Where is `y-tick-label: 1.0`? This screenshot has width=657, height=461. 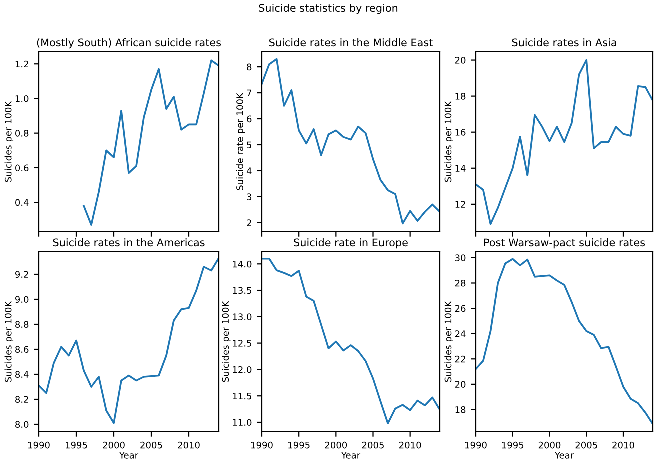
y-tick-label: 1.0 is located at coordinates (22, 98).